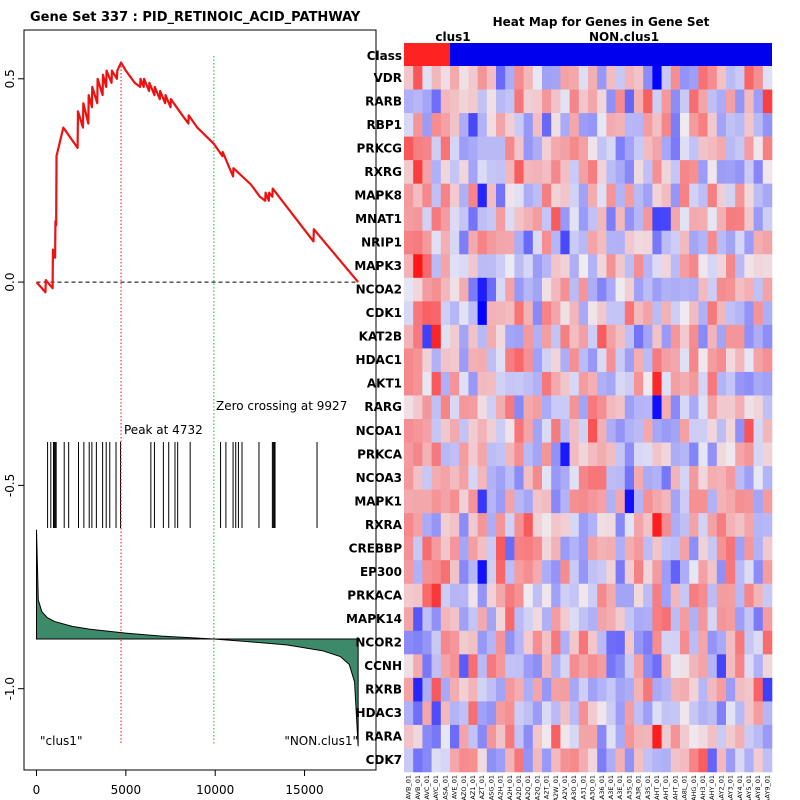 This screenshot has width=800, height=800. Describe the element at coordinates (556, 787) in the screenshot. I see `sample-label: A2W_01` at that location.